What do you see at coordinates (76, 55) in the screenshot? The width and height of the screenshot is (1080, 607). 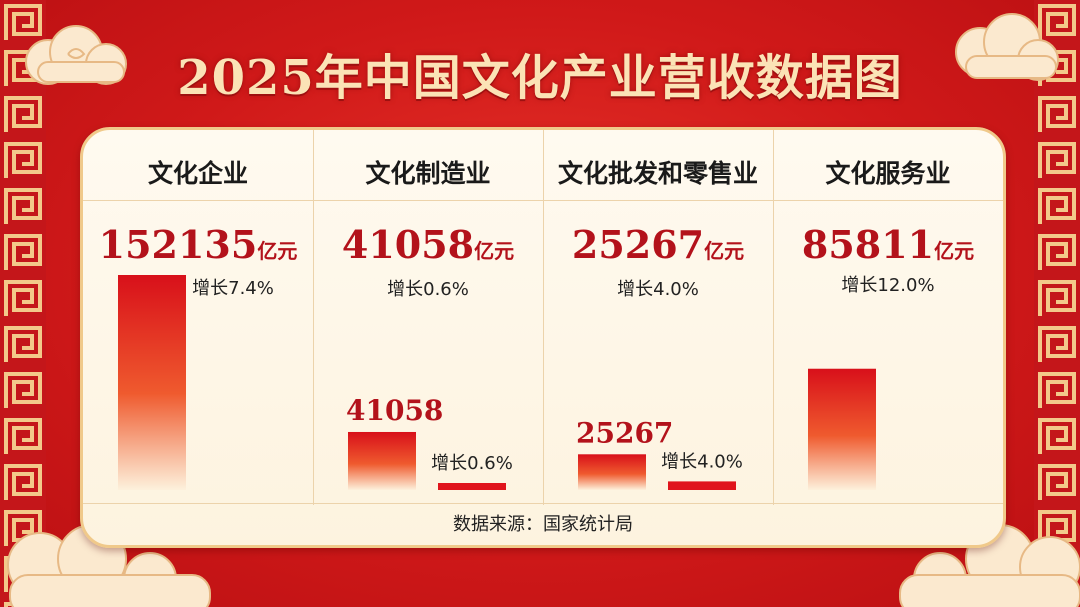 I see `top-left-cloud-ornament` at bounding box center [76, 55].